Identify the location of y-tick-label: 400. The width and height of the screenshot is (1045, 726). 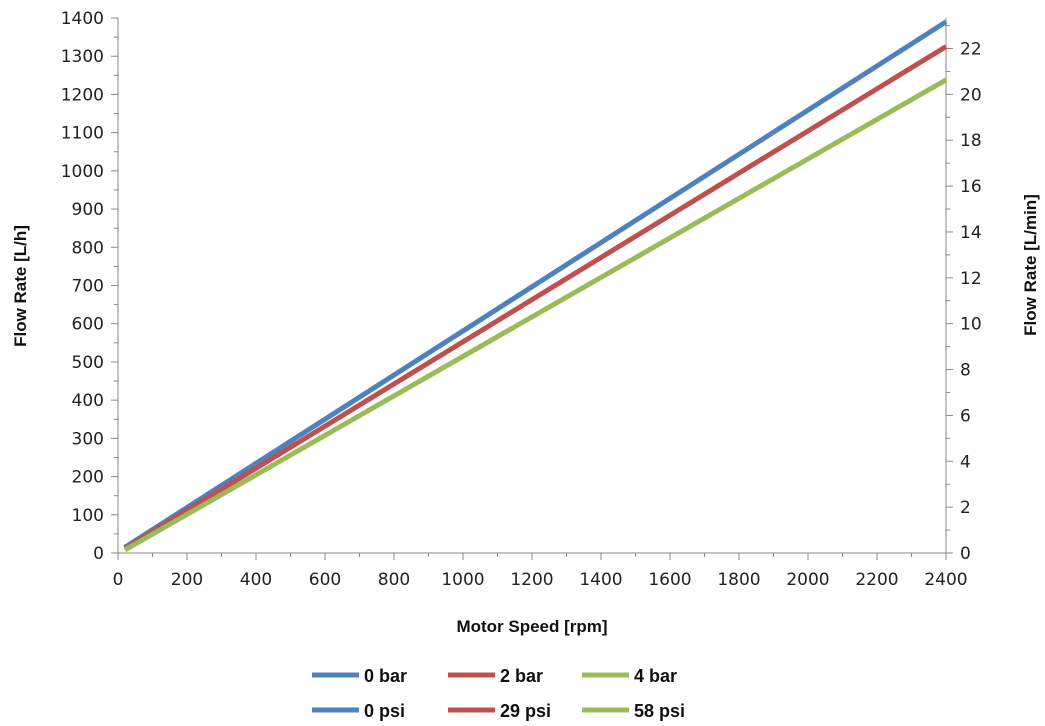
(88, 401).